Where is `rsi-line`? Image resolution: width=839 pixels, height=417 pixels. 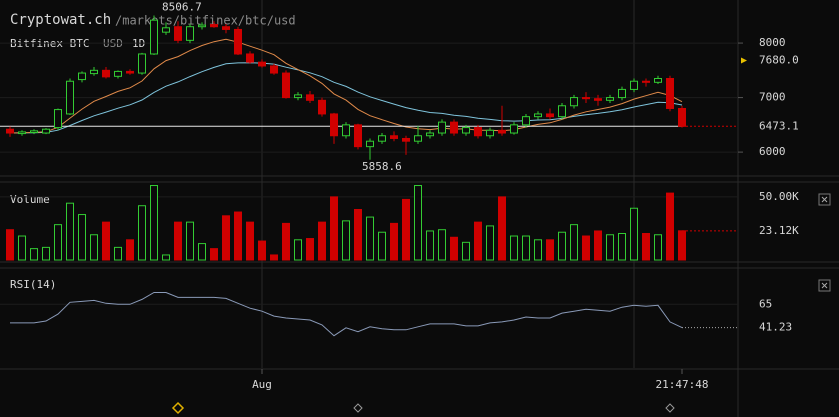
rsi-line is located at coordinates (346, 314).